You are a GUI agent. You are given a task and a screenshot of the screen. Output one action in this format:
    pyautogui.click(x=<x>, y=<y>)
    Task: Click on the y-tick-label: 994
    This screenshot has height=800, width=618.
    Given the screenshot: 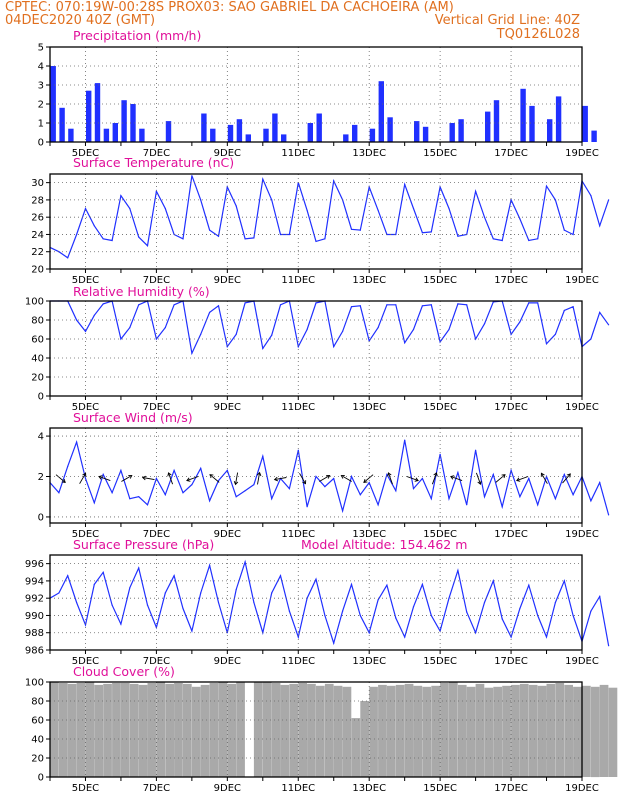 What is the action you would take?
    pyautogui.click(x=34, y=581)
    